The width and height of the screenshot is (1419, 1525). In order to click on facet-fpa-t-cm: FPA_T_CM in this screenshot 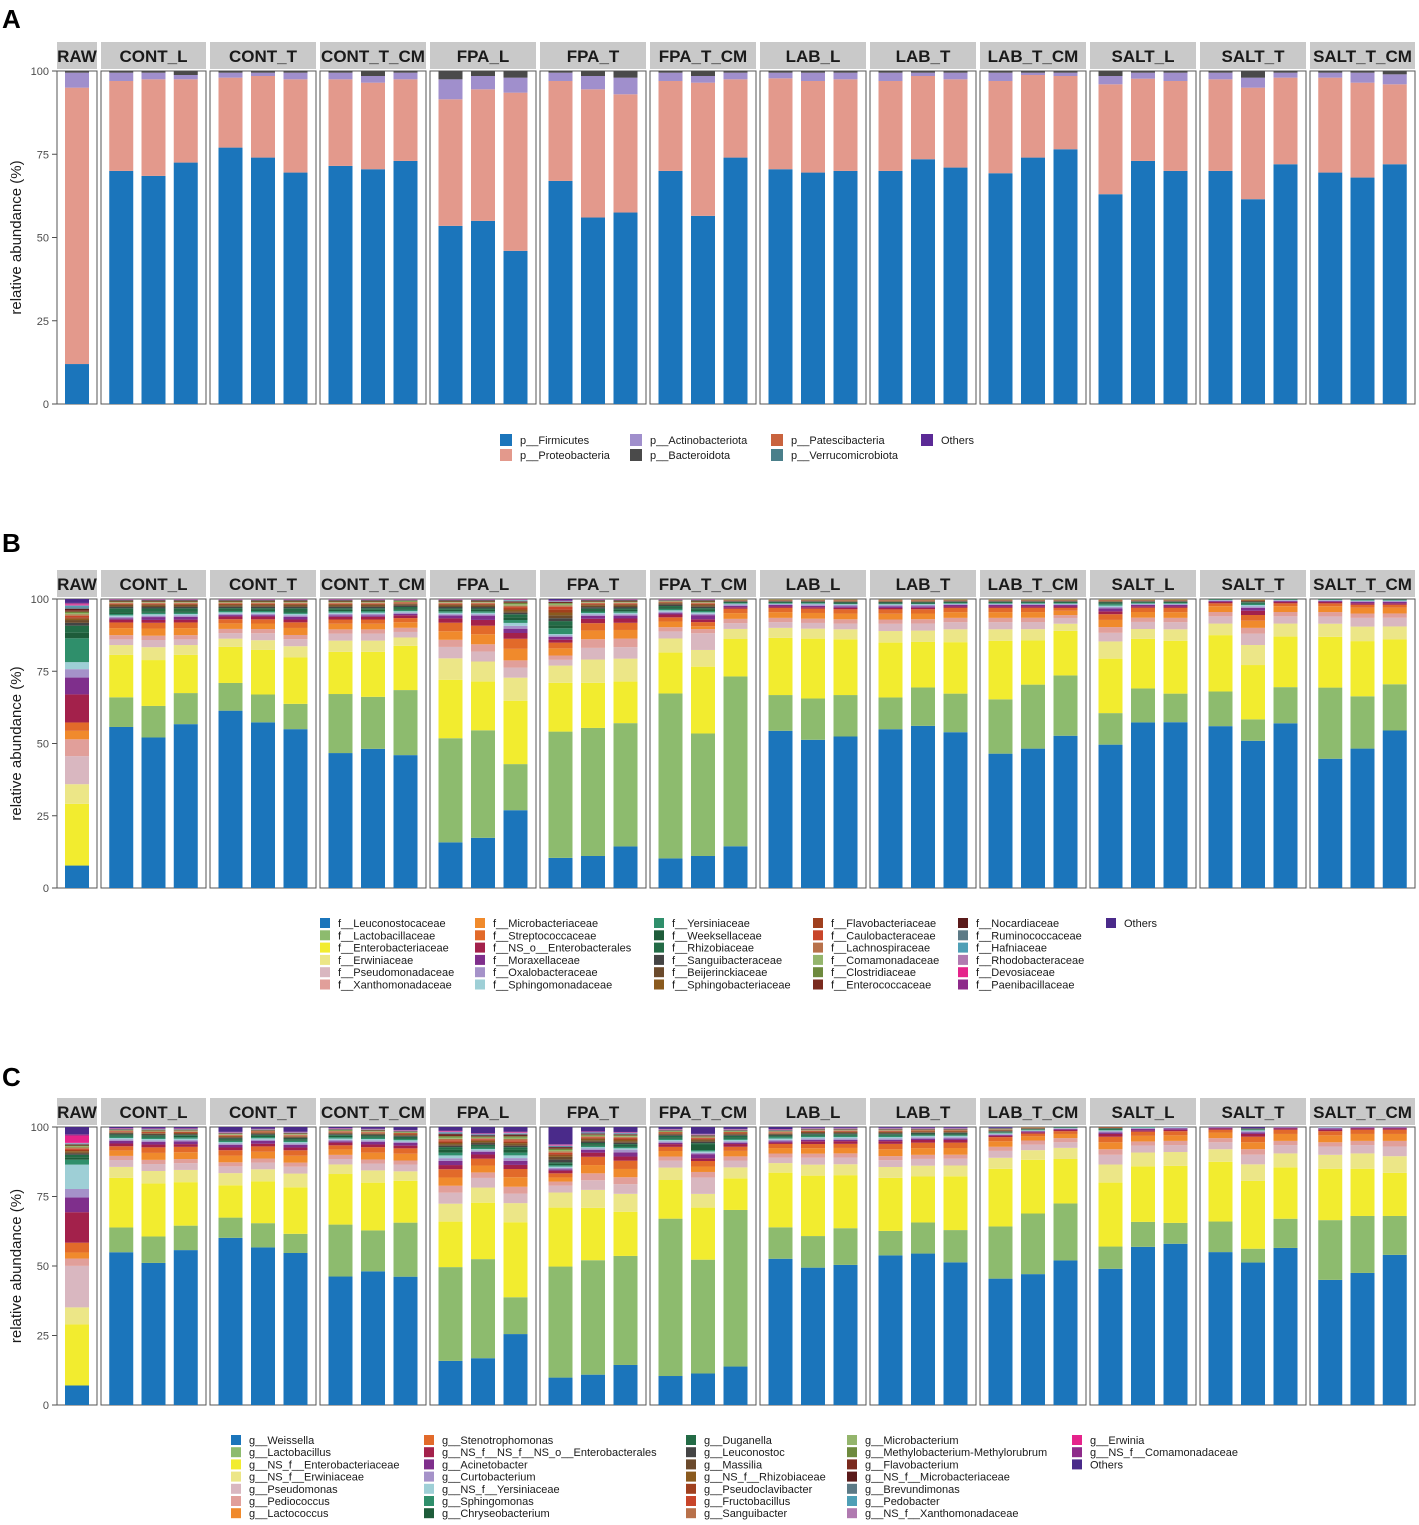, I will do `click(703, 223)`.